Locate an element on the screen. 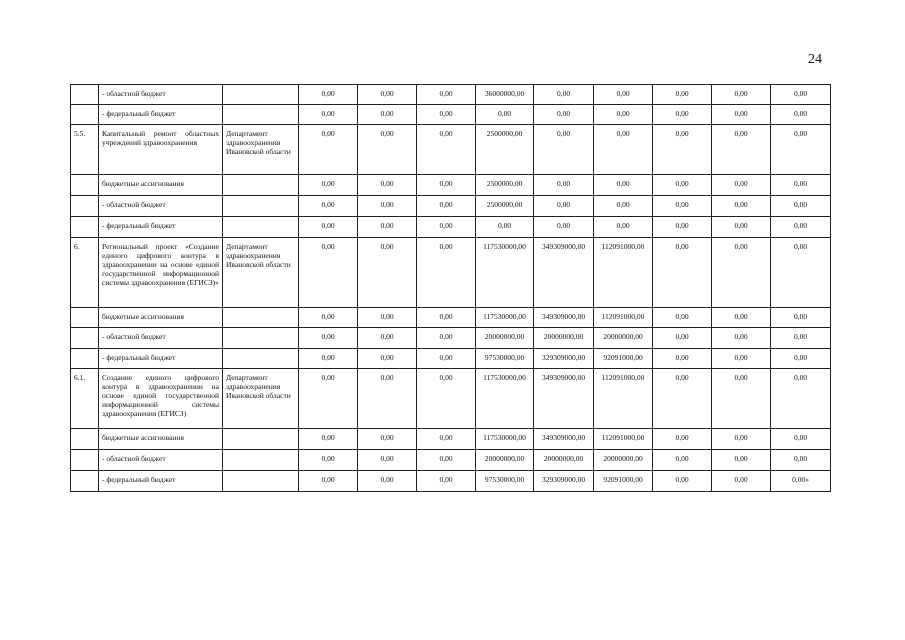 Image resolution: width=905 pixels, height=640 pixels. row-value: 112091000,00 is located at coordinates (623, 272).